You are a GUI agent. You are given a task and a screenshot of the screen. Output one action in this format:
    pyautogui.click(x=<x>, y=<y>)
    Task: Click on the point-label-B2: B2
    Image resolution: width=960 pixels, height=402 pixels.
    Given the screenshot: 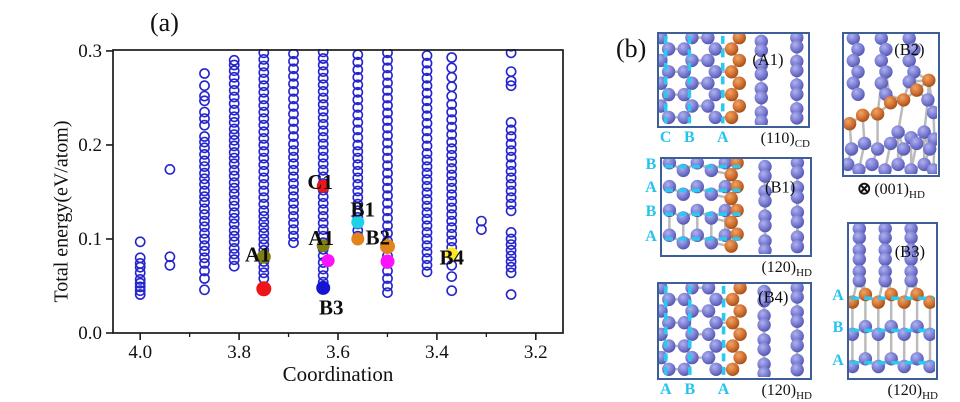 What is the action you would take?
    pyautogui.click(x=378, y=238)
    